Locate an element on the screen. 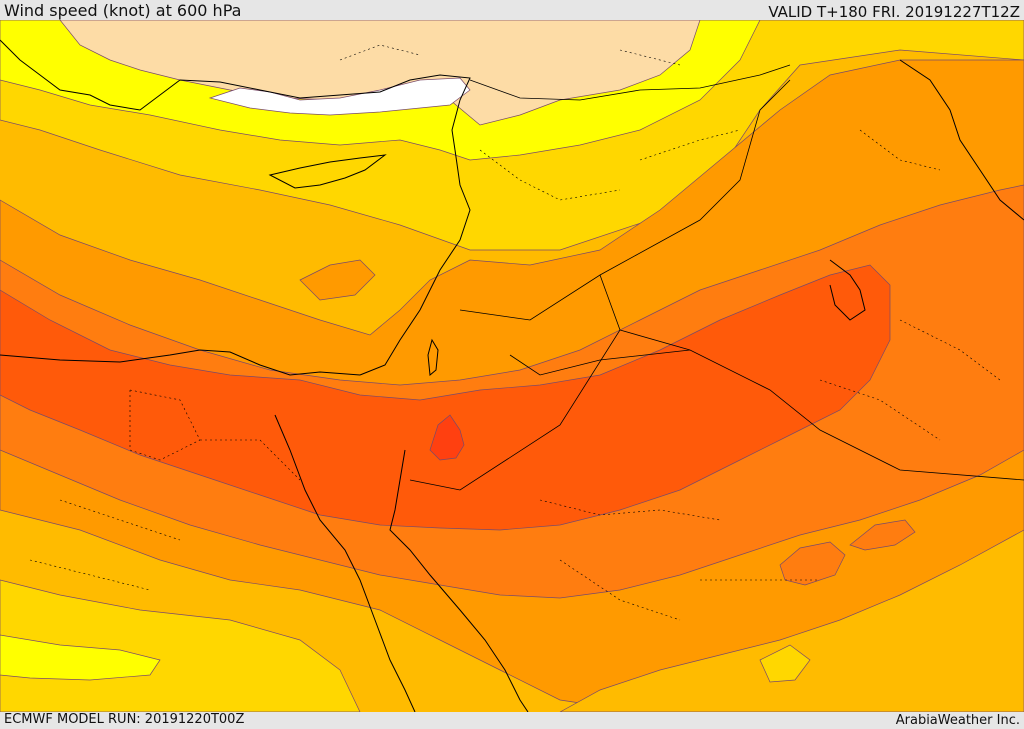 The image size is (1024, 729). patch-gold-east is located at coordinates (785, 663).